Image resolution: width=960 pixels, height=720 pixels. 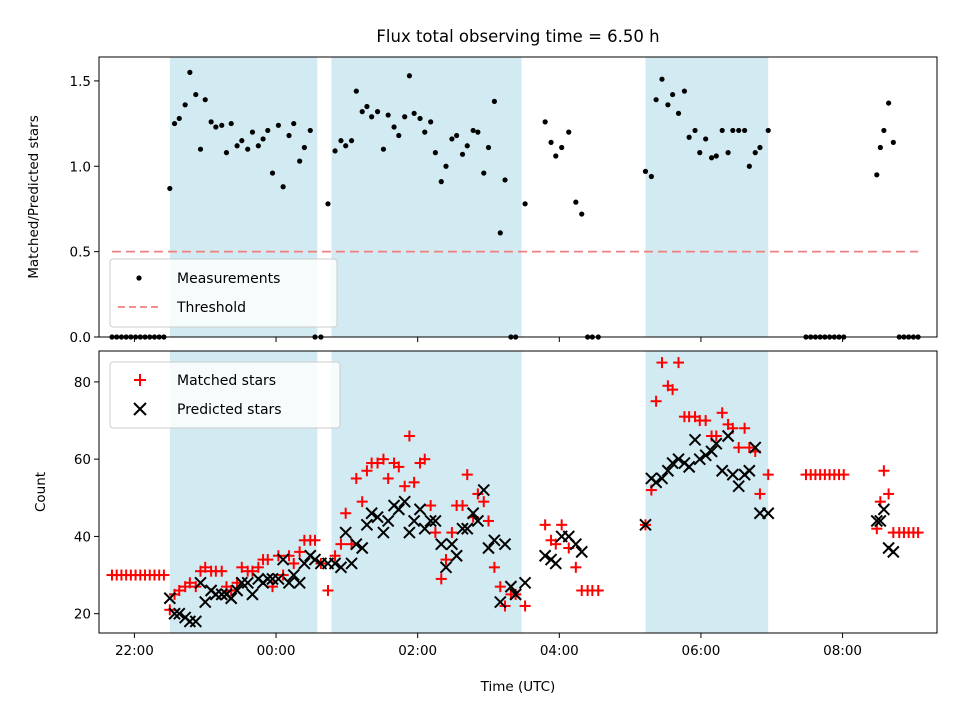 What do you see at coordinates (84, 210) in the screenshot?
I see `top-y-ticks: 0.0 0.5 1.0 1.5` at bounding box center [84, 210].